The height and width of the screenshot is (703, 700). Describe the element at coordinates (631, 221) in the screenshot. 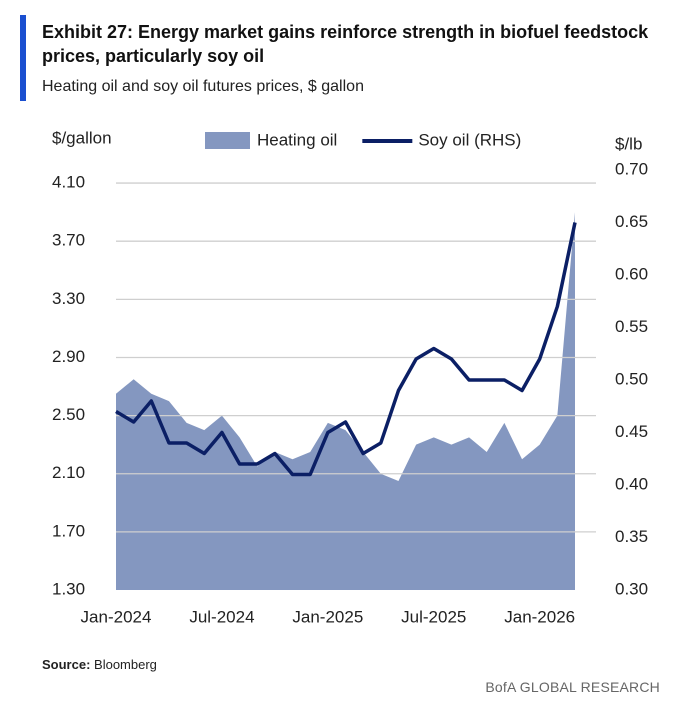

I see `y2-tick-label: 0.65` at that location.